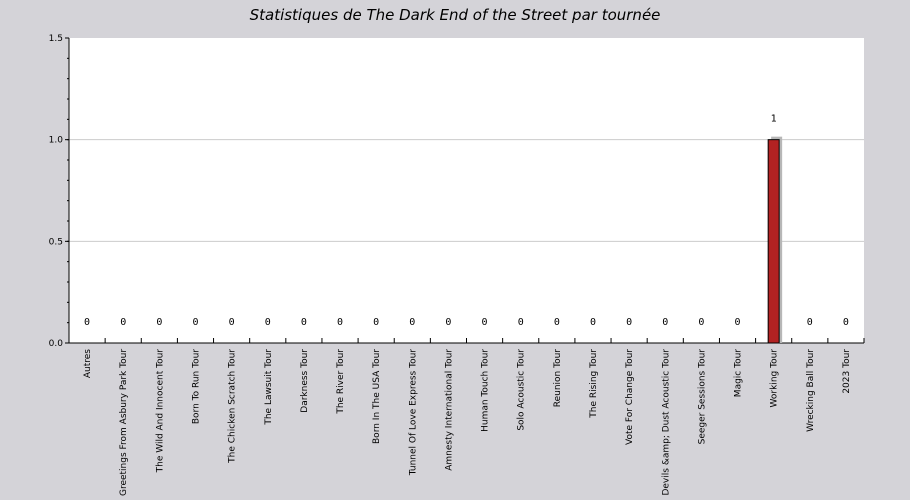  Describe the element at coordinates (160, 411) in the screenshot. I see `category-label: The Wild And Innocent Tour` at that location.